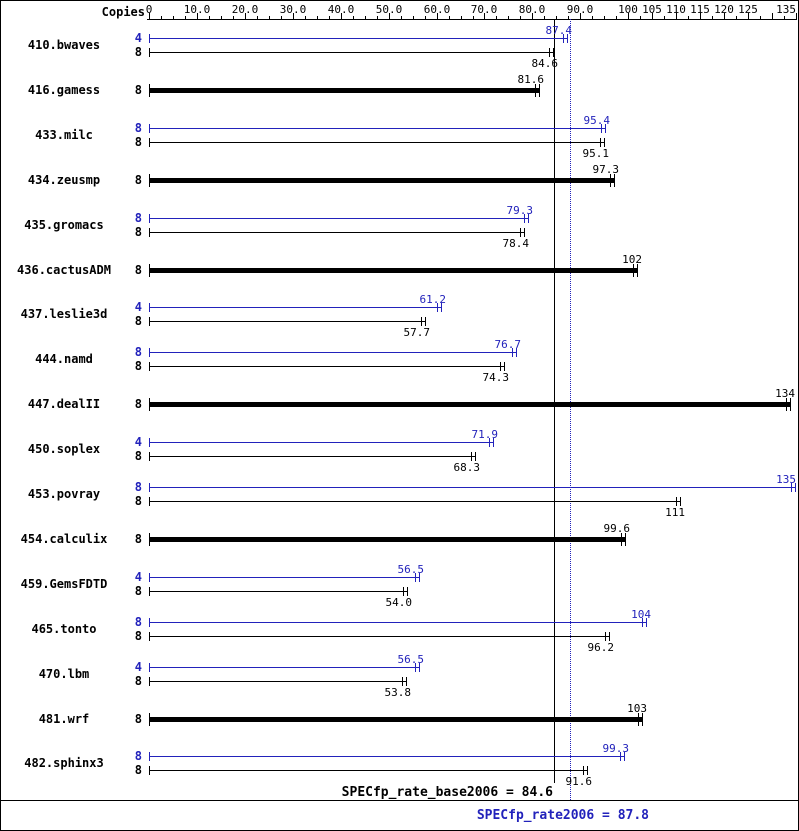 The width and height of the screenshot is (799, 831). What do you see at coordinates (786, 479) in the screenshot?
I see `bar-value-label: 135` at bounding box center [786, 479].